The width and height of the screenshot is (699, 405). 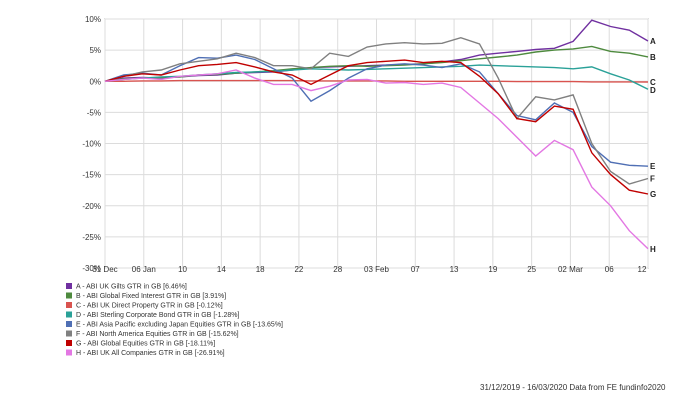 What do you see at coordinates (95, 81) in the screenshot?
I see `y-tick-label: 0%` at bounding box center [95, 81].